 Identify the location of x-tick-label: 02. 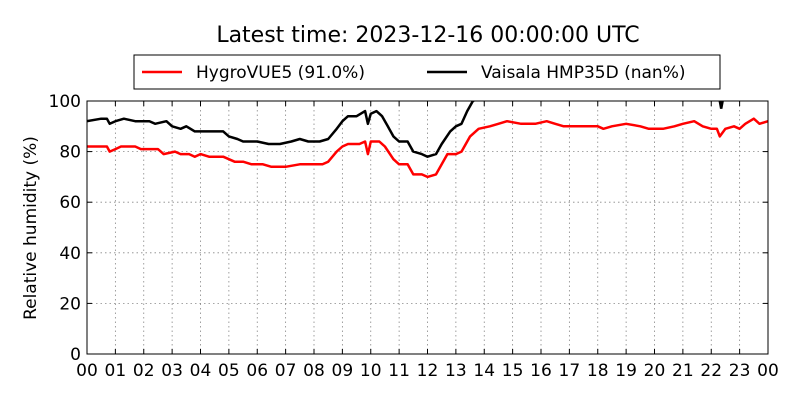
(144, 371).